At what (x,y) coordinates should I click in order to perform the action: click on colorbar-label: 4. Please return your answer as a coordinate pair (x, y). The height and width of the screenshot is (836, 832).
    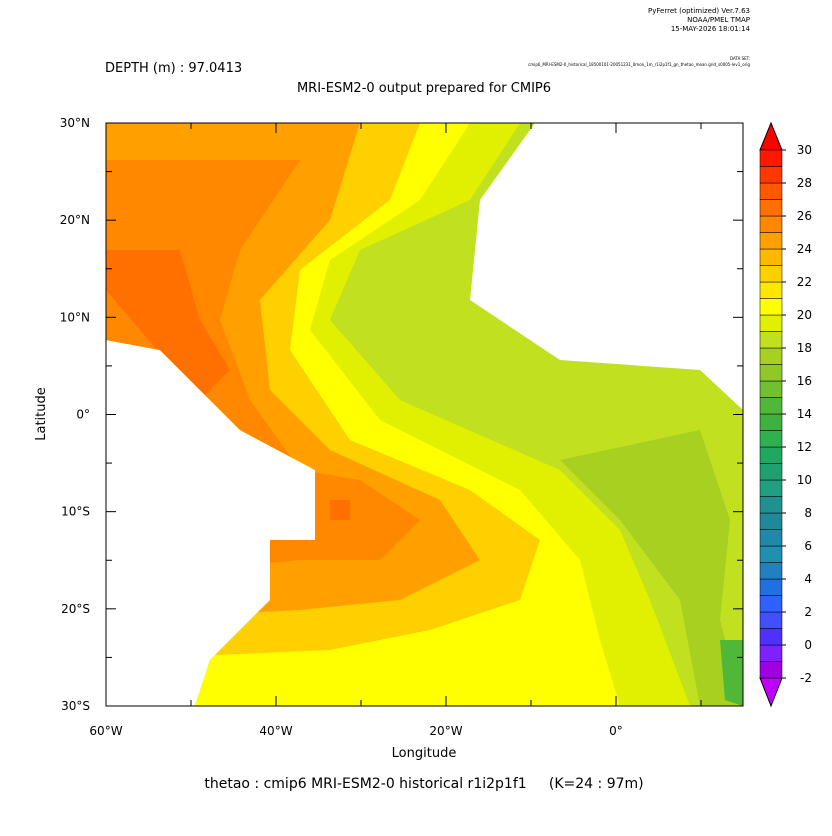
    Looking at the image, I should click on (808, 579).